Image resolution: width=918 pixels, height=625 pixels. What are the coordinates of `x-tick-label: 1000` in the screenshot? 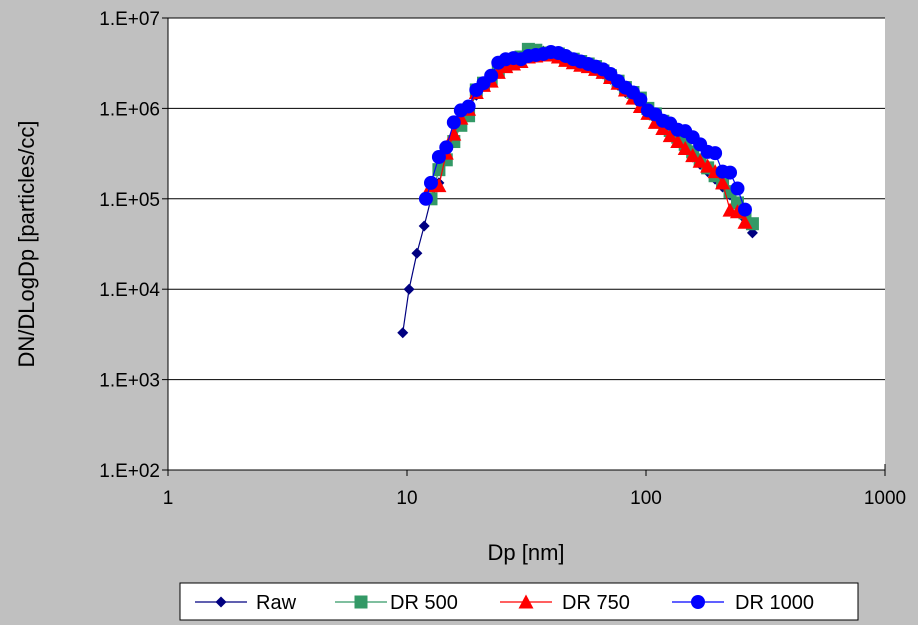 It's located at (885, 498).